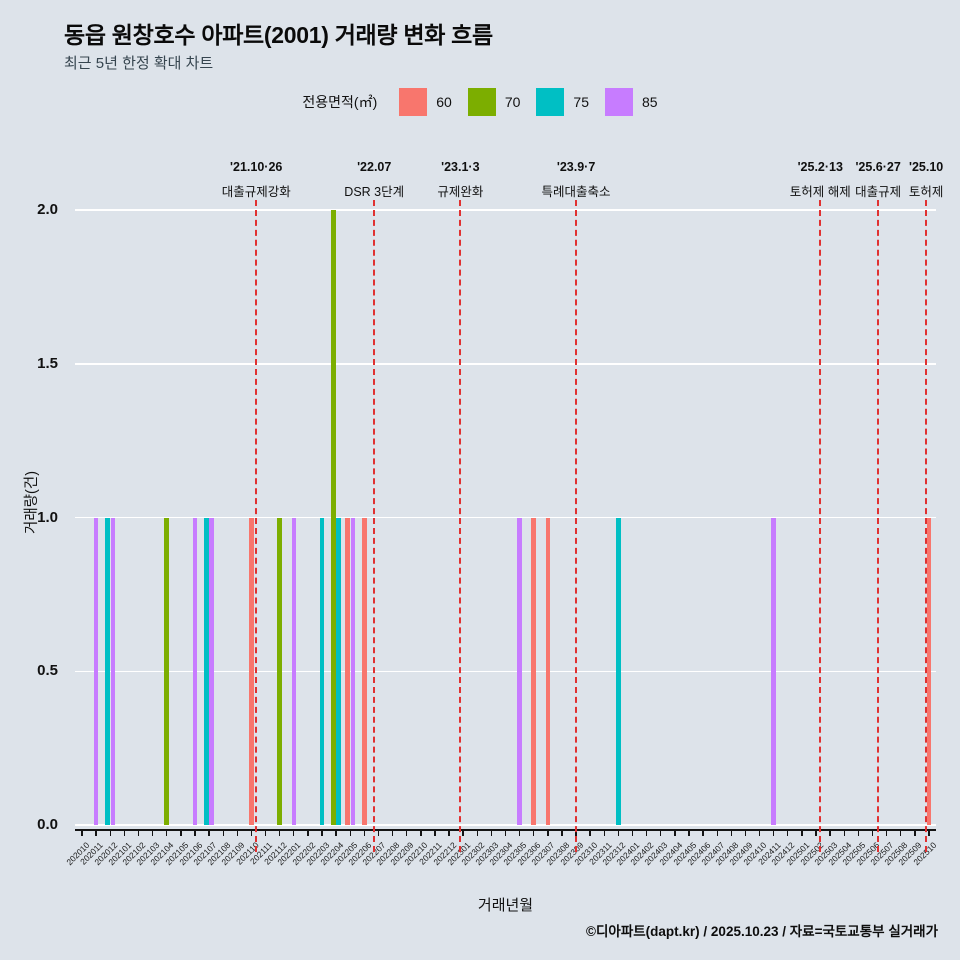  Describe the element at coordinates (460, 192) in the screenshot. I see `event-label: 규제완화` at that location.